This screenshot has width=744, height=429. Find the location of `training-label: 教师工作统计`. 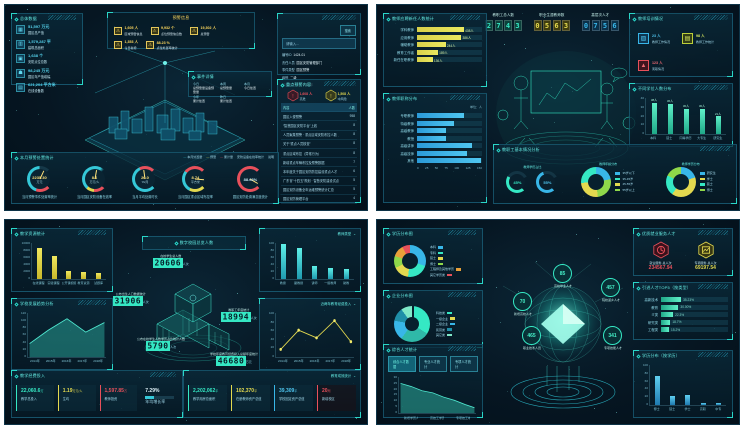

training-label: 教师工作统计 is located at coordinates (705, 42).